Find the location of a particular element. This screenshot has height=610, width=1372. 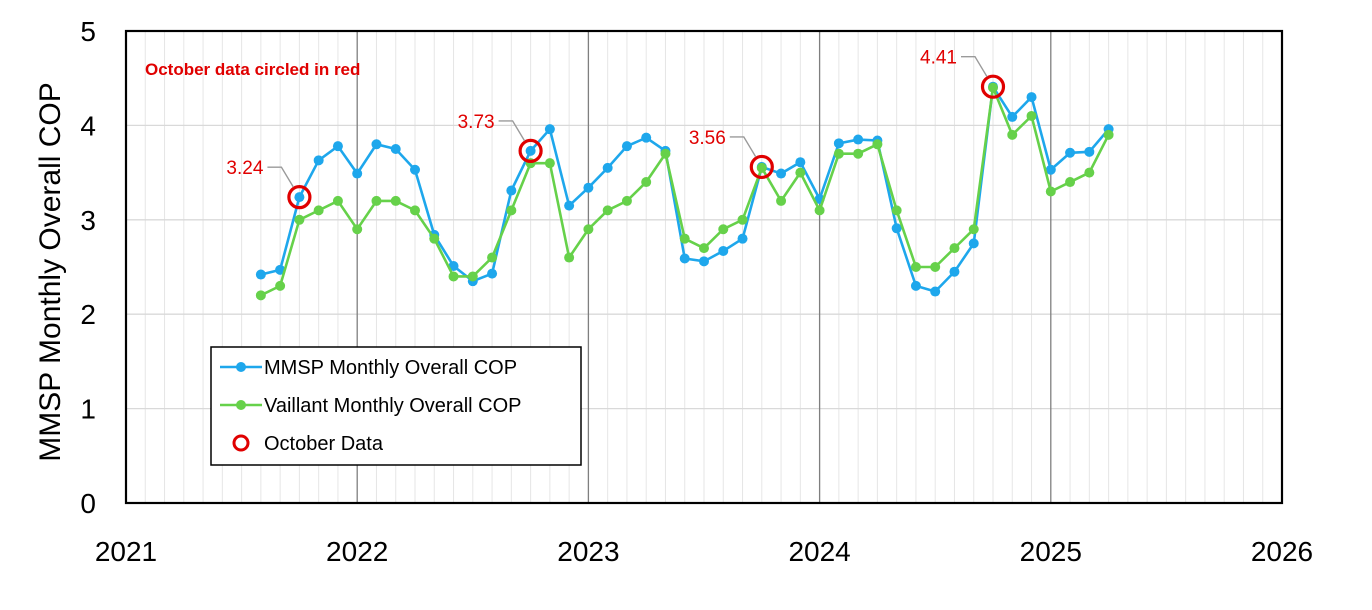

legend-label: MMSP Monthly Overall COP is located at coordinates (390, 368).